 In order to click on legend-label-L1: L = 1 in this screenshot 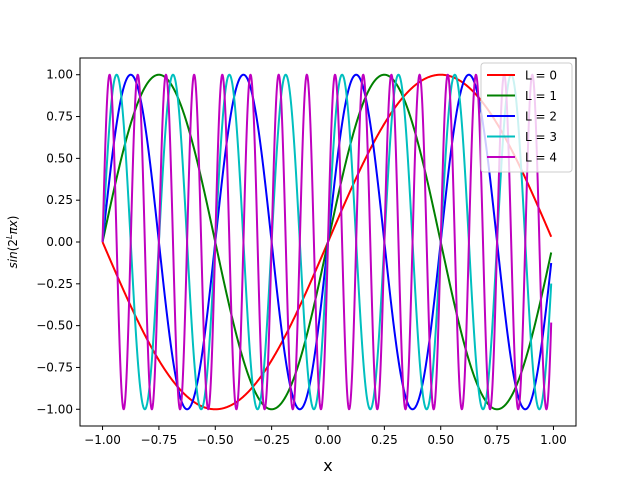, I will do `click(541, 96)`.